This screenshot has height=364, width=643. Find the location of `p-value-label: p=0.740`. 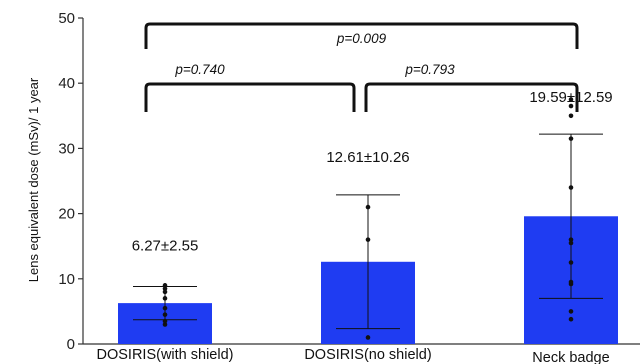

p-value-label: p=0.740 is located at coordinates (199, 69).